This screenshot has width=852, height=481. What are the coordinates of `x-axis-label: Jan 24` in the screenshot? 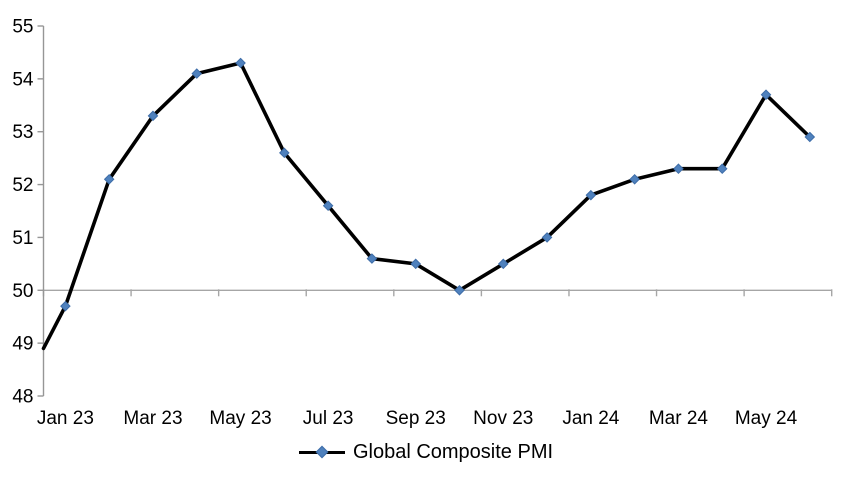 It's located at (590, 418).